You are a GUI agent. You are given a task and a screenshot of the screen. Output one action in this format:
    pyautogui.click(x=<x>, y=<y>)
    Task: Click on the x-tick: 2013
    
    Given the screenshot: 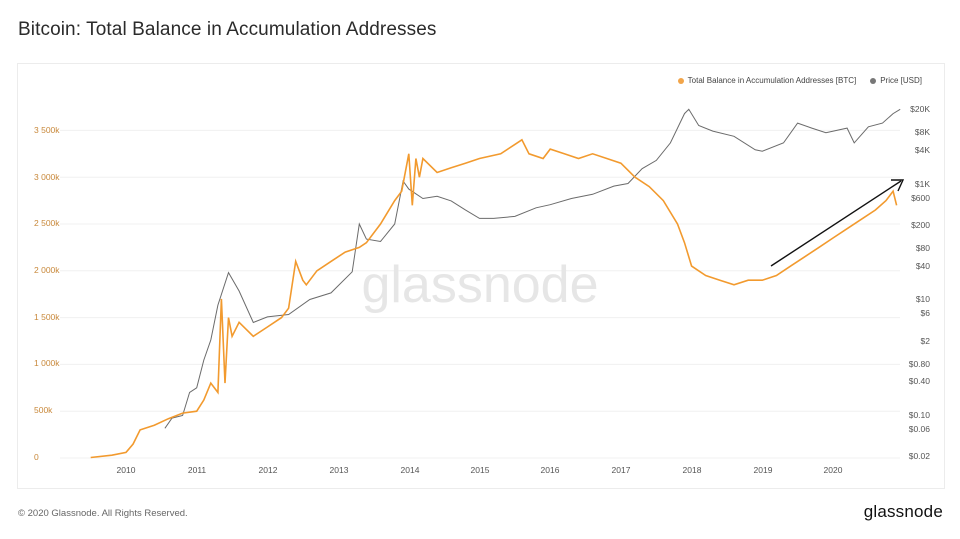 What is the action you would take?
    pyautogui.click(x=339, y=470)
    